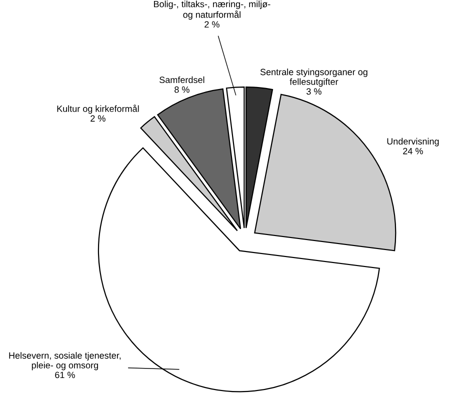 This screenshot has width=453, height=402. I want to click on slice-label: Bolig-, tiltaks-, næring-, miljø- og naturformål, so click(212, 10).